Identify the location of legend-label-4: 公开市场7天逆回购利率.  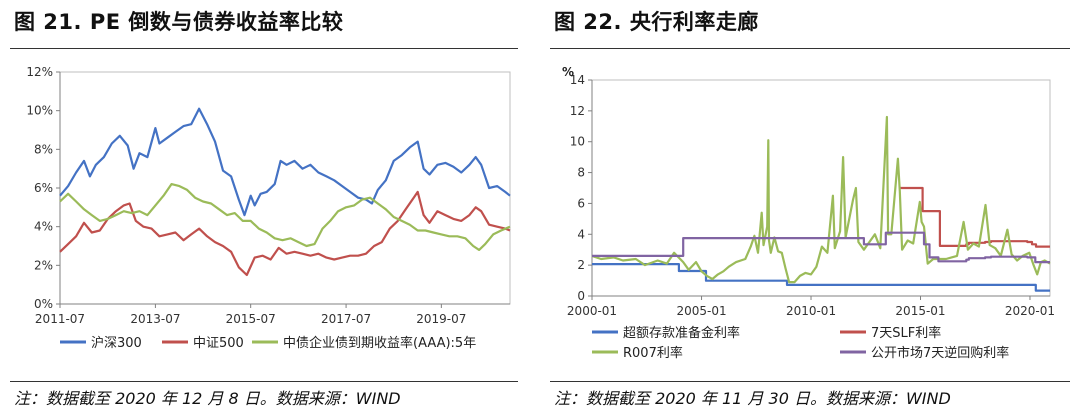
(940, 353).